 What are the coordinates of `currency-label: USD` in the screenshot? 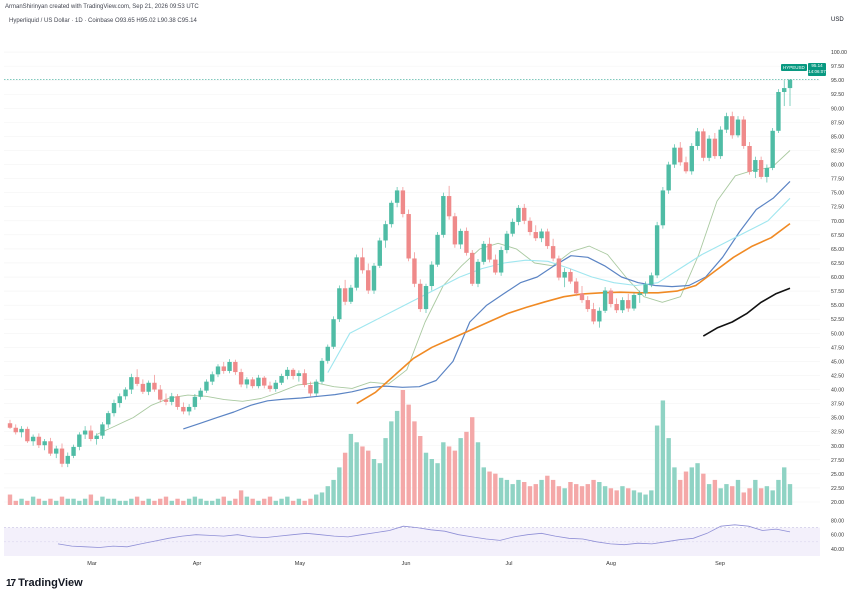 It's located at (837, 20).